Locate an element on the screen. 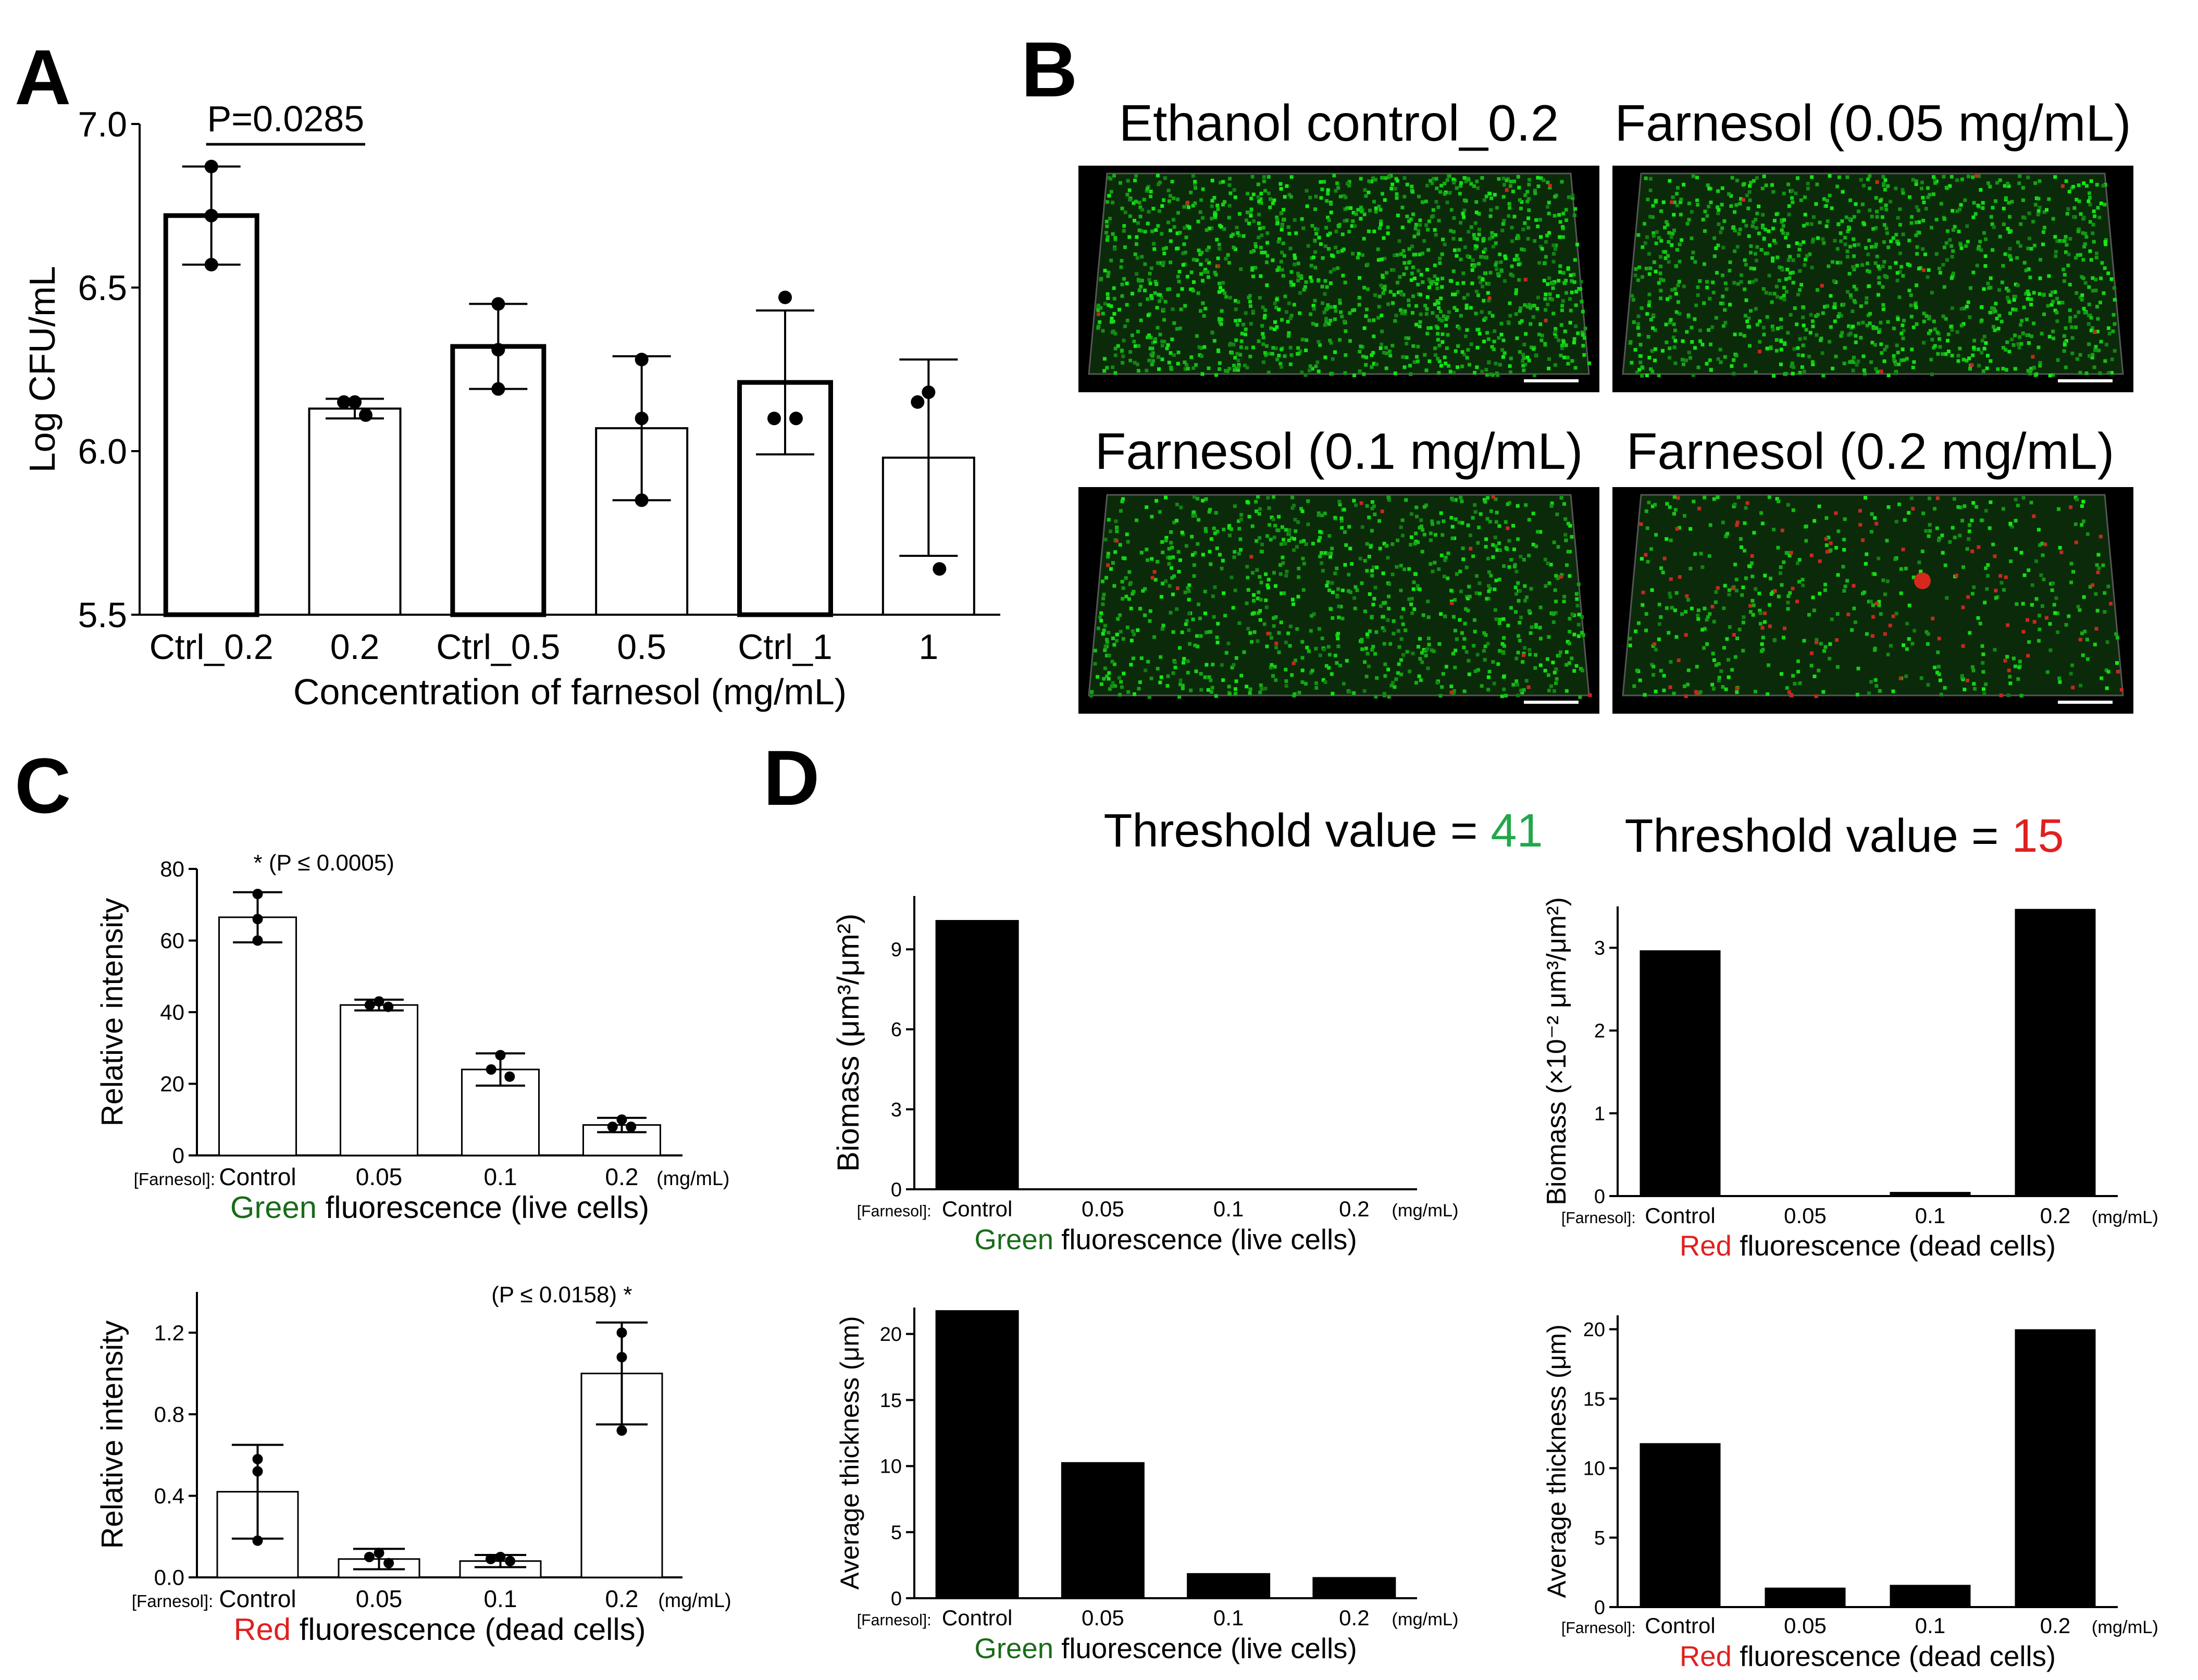 Image resolution: width=2198 pixels, height=1680 pixels. axis-prefix-label: [Farnesol]: is located at coordinates (1598, 1218).